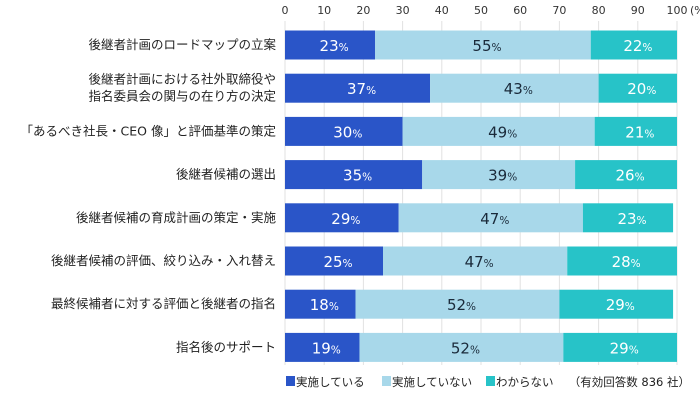 This screenshot has height=400, width=700. Describe the element at coordinates (639, 132) in the screenshot. I see `data-label: 21%` at that location.